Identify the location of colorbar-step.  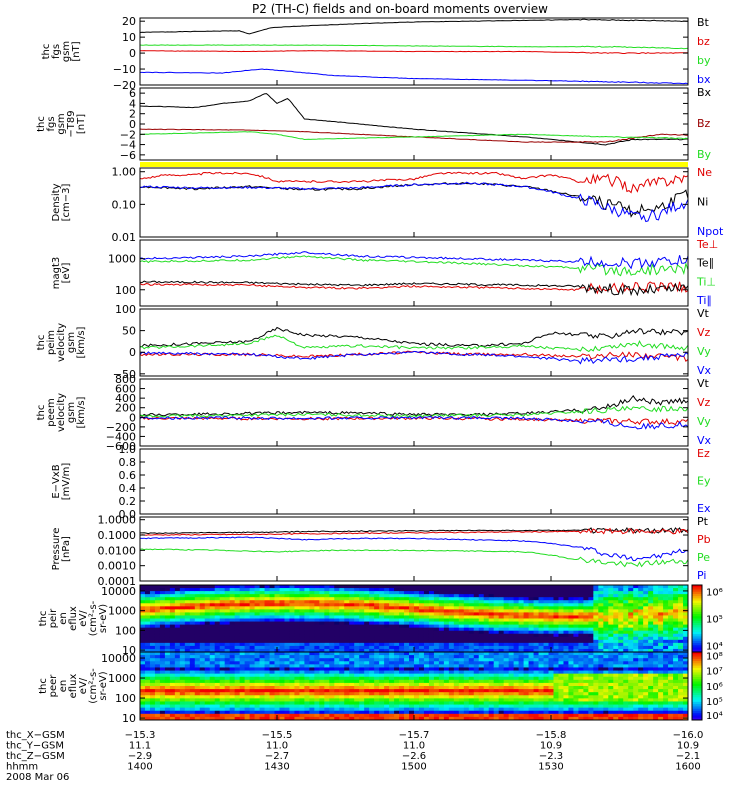
(697, 622).